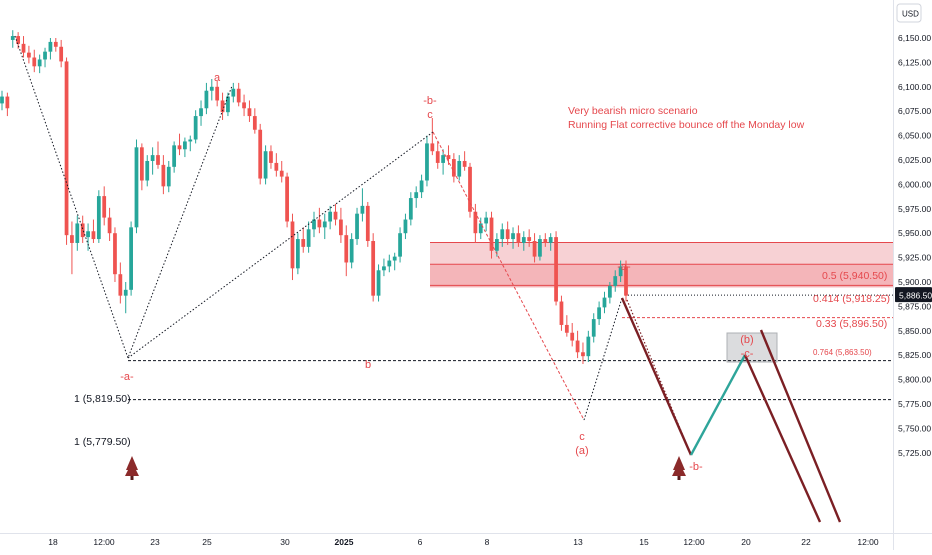 Image resolution: width=932 pixels, height=555 pixels. I want to click on currency-badge, so click(909, 13).